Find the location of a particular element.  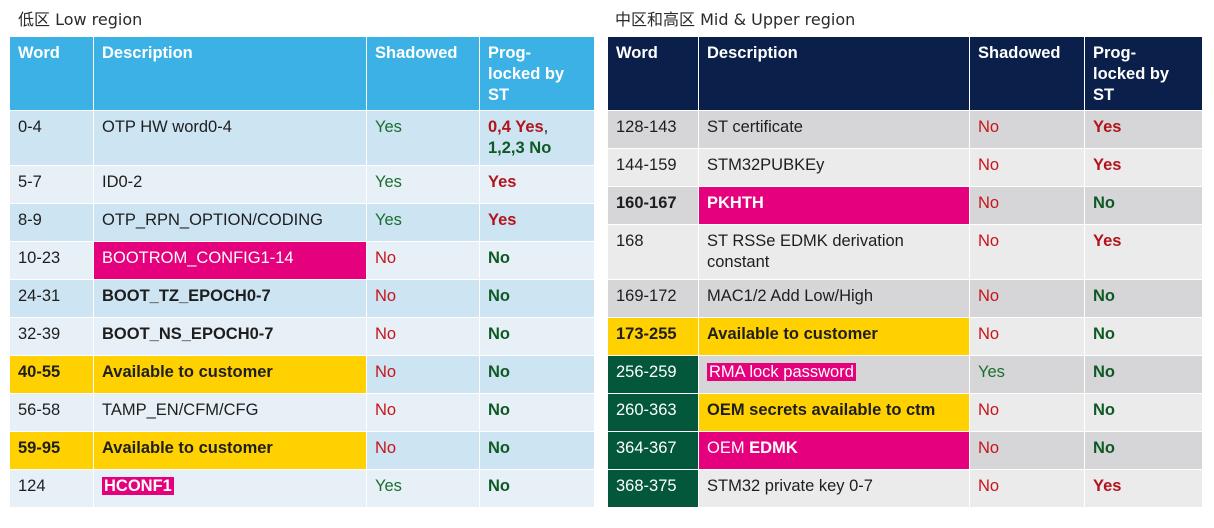

description-part-a: OEM is located at coordinates (728, 448).